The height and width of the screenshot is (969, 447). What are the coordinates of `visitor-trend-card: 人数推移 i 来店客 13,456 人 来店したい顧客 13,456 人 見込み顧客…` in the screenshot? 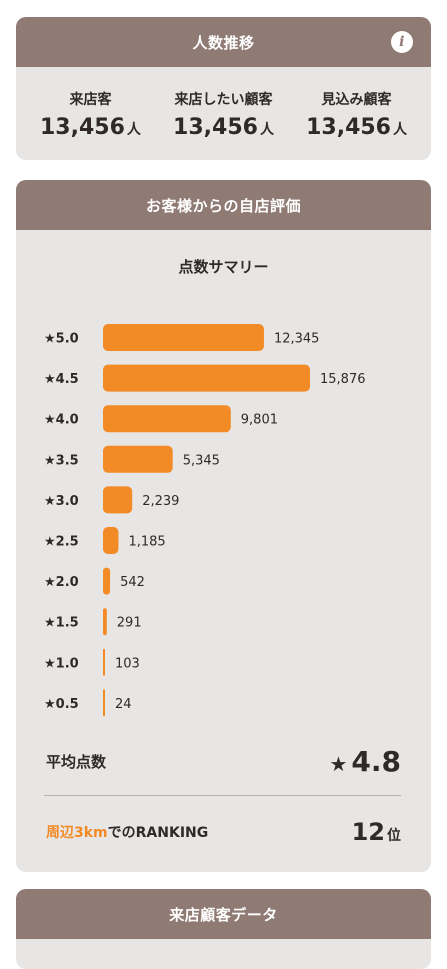 It's located at (223, 88).